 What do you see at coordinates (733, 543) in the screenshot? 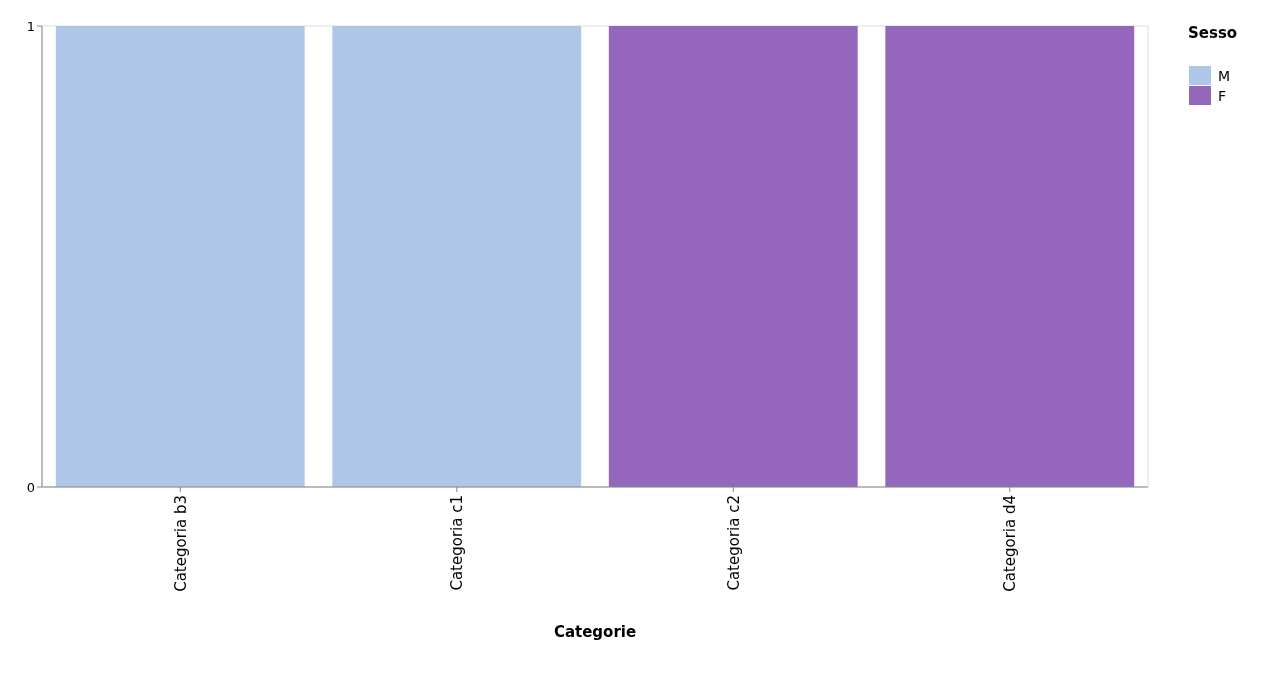
I see `x-tick-label: Categoria c2` at bounding box center [733, 543].